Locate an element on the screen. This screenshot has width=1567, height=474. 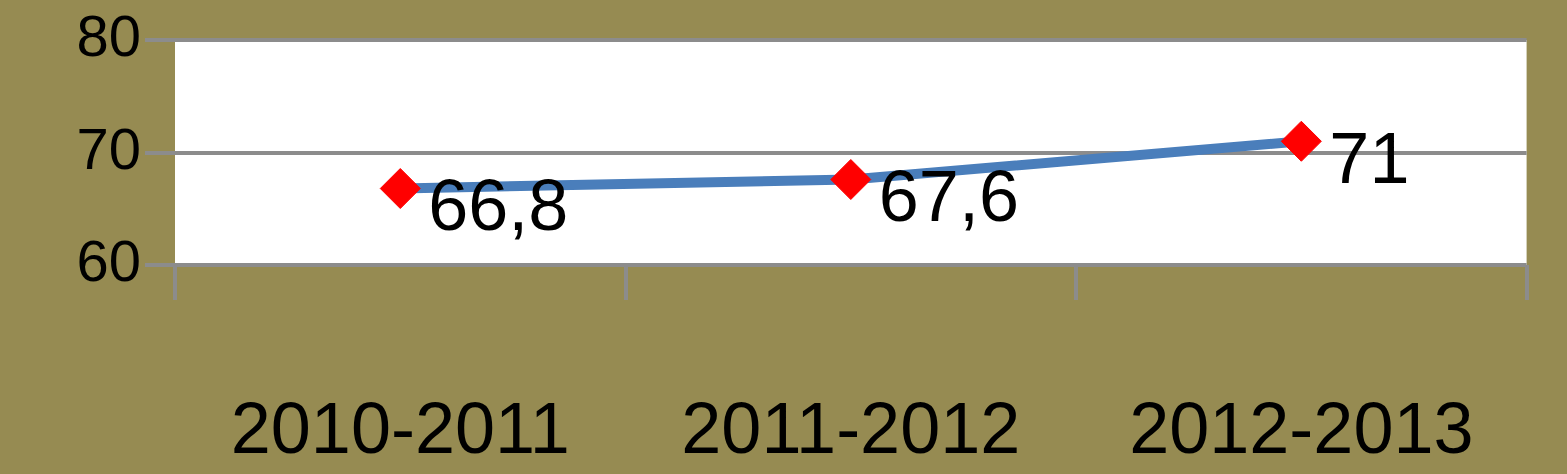
data-label: 71 is located at coordinates (1369, 158).